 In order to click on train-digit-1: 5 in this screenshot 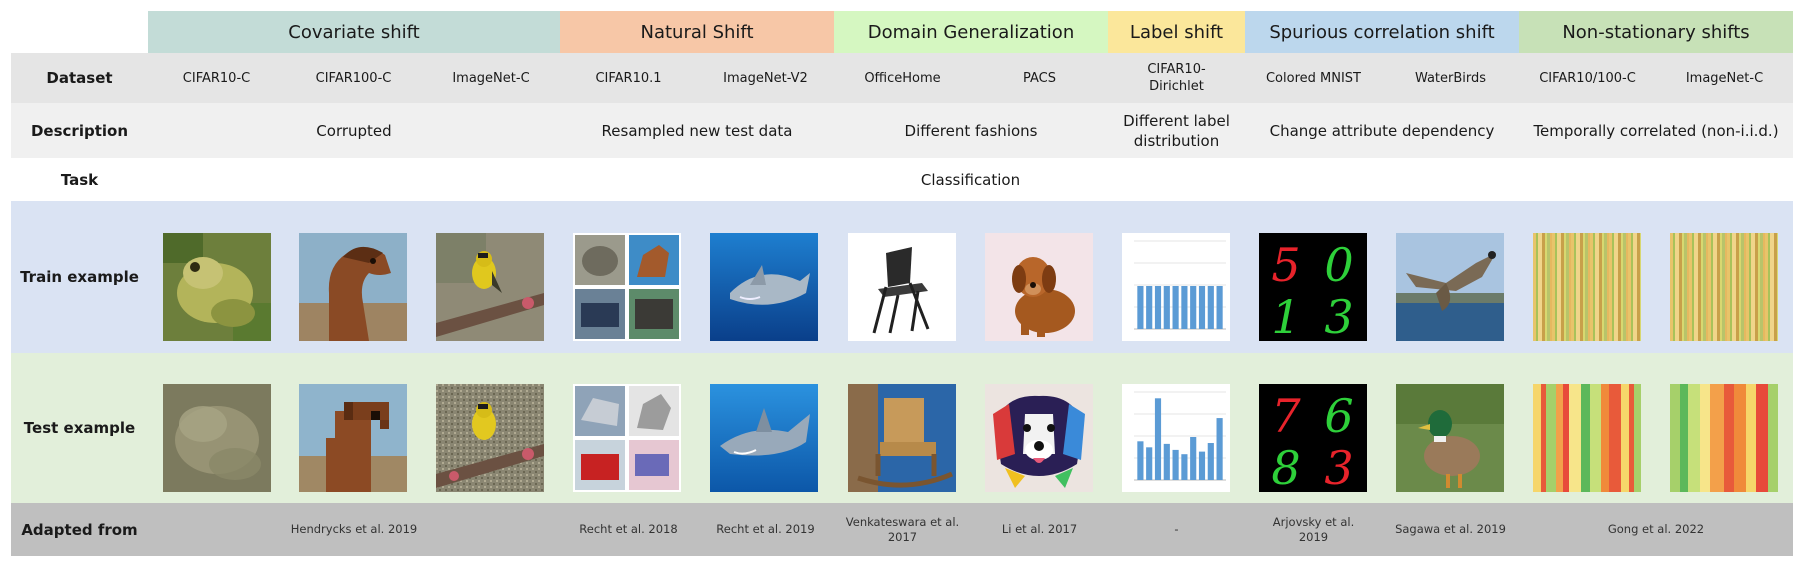, I will do `click(1285, 265)`.